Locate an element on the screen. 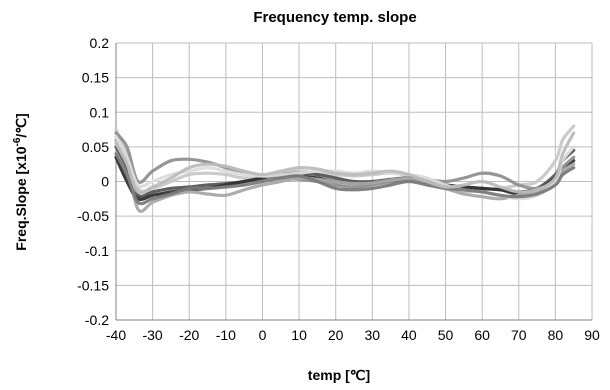  y-tick-label: -0.2 is located at coordinates (97, 320).